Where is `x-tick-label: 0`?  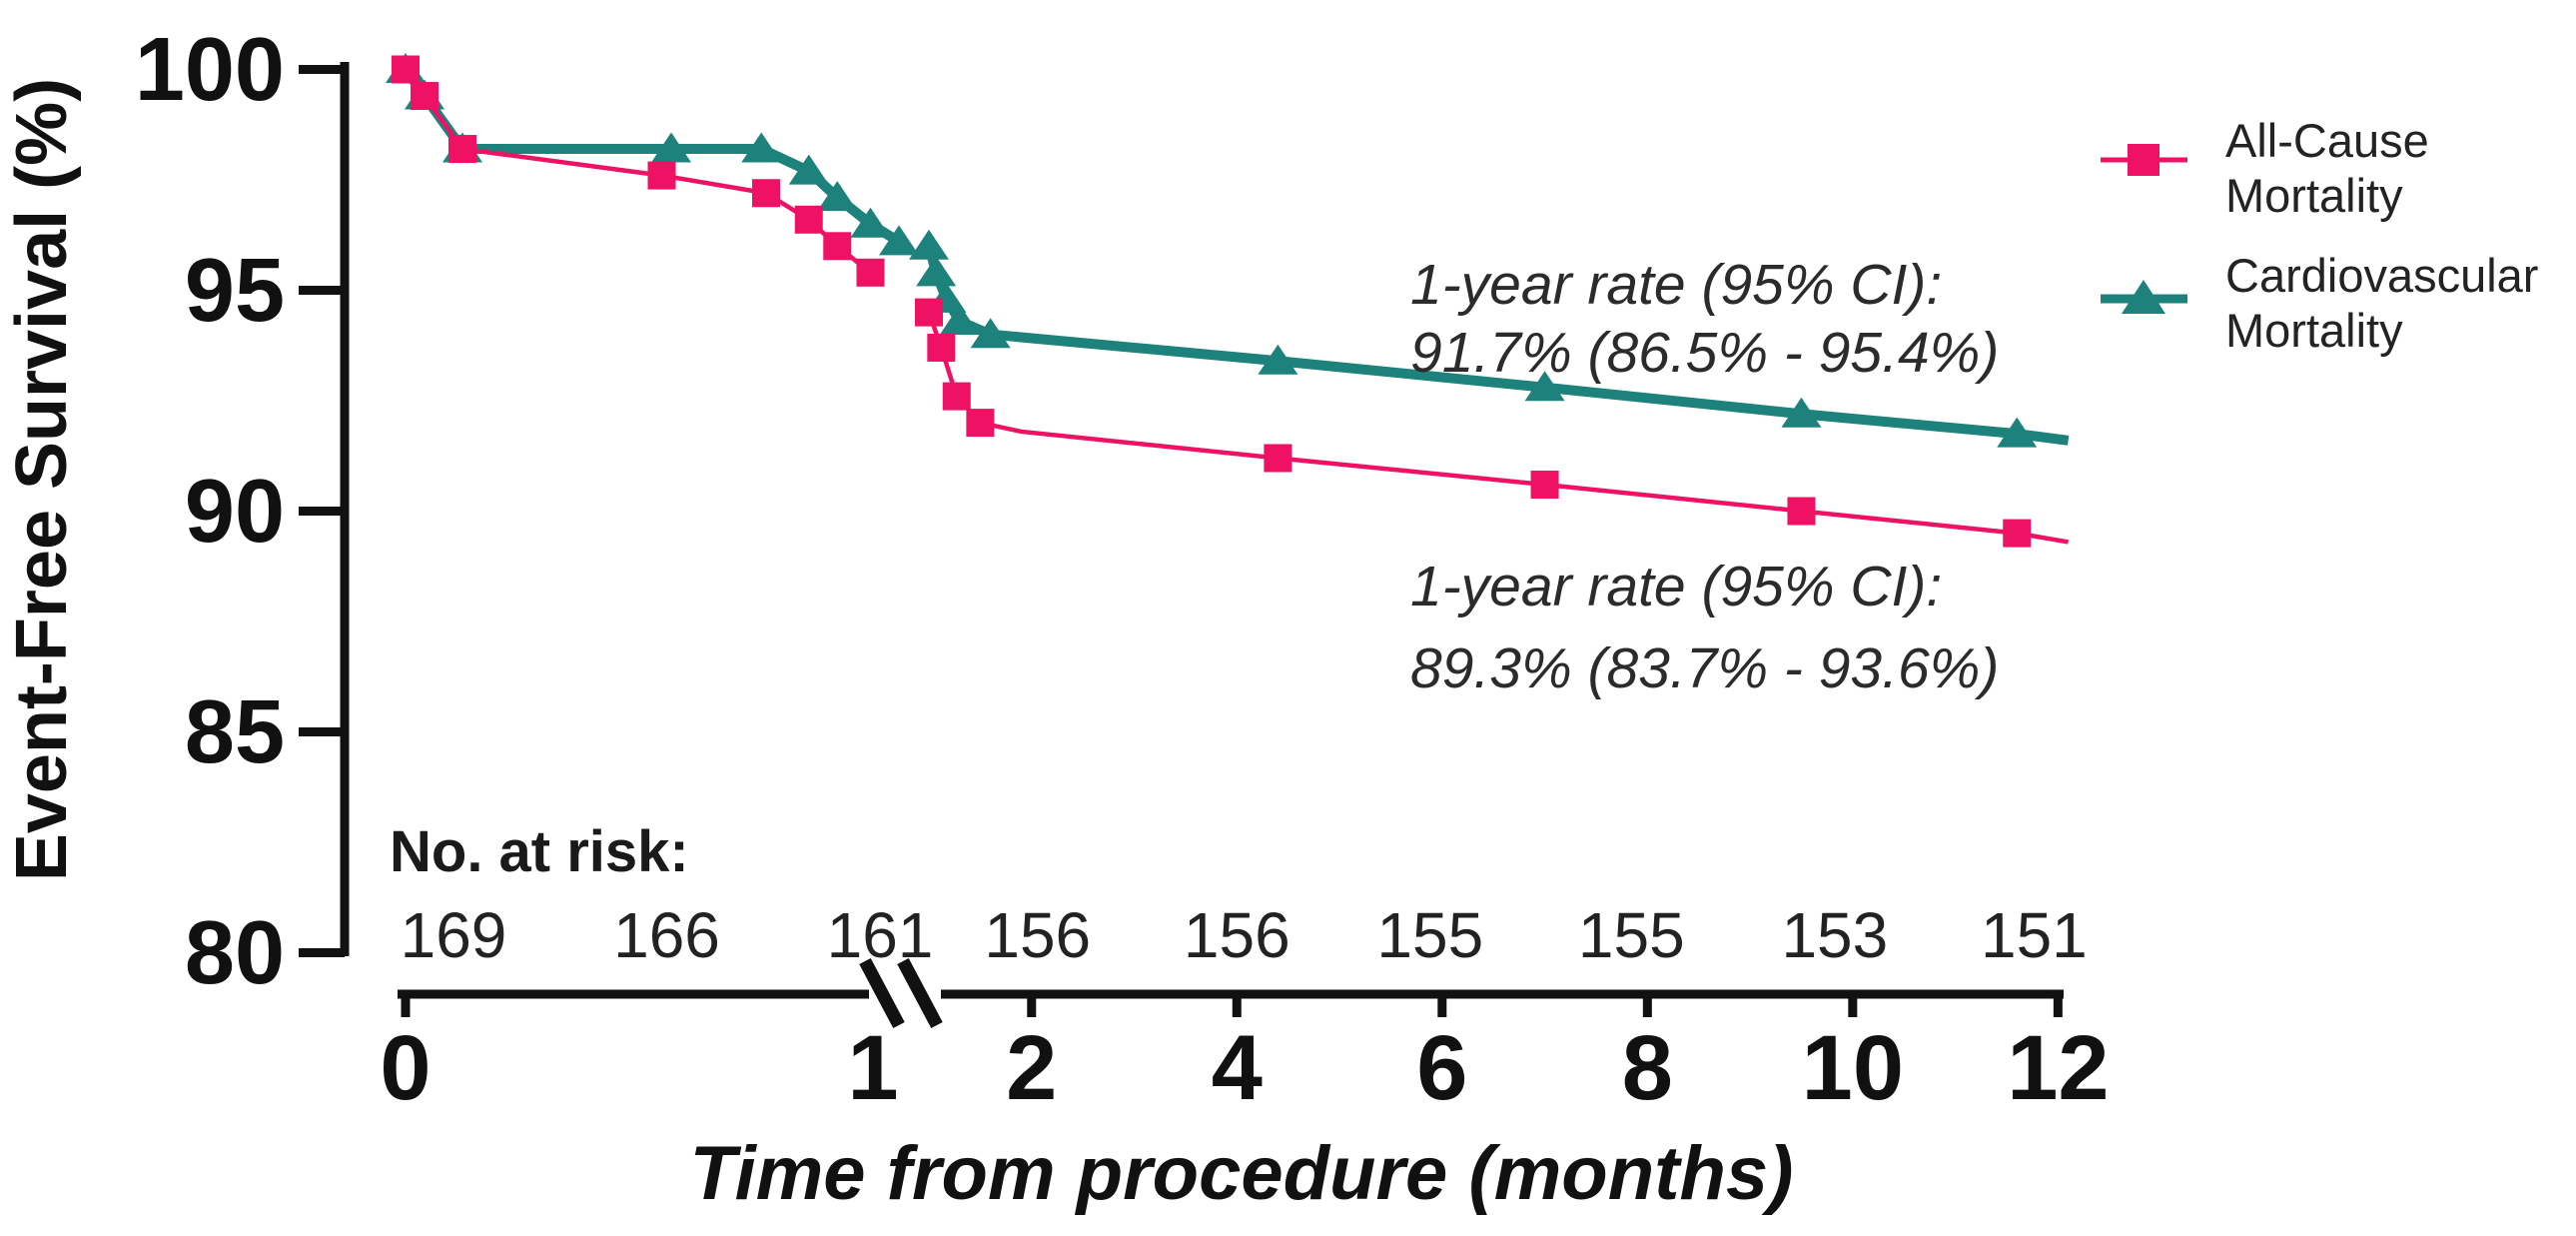 x-tick-label: 0 is located at coordinates (405, 1068).